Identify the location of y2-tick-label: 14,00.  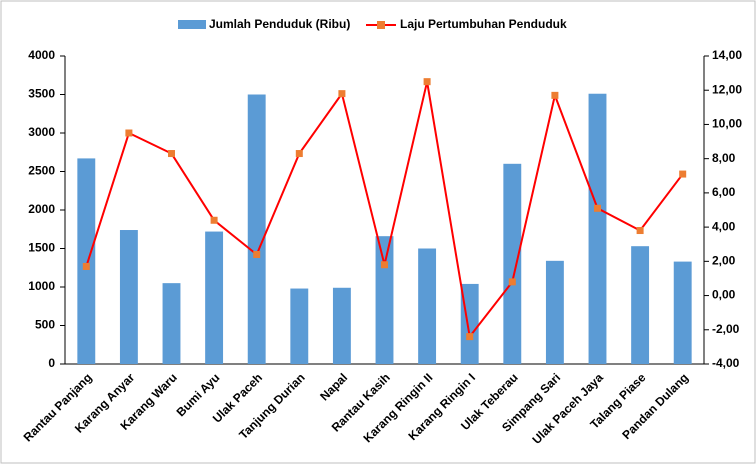
(727, 55).